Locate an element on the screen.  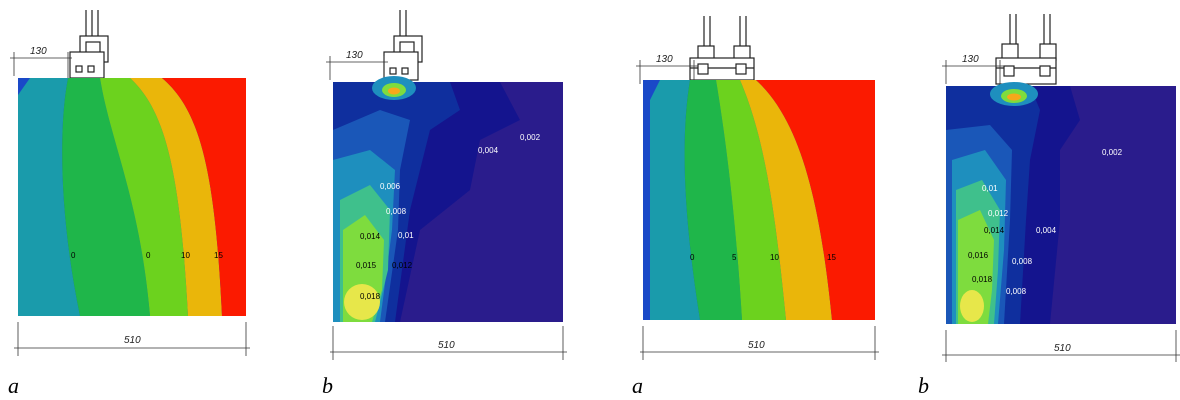
bottom-dimension-4: 510 is located at coordinates (1061, 346).